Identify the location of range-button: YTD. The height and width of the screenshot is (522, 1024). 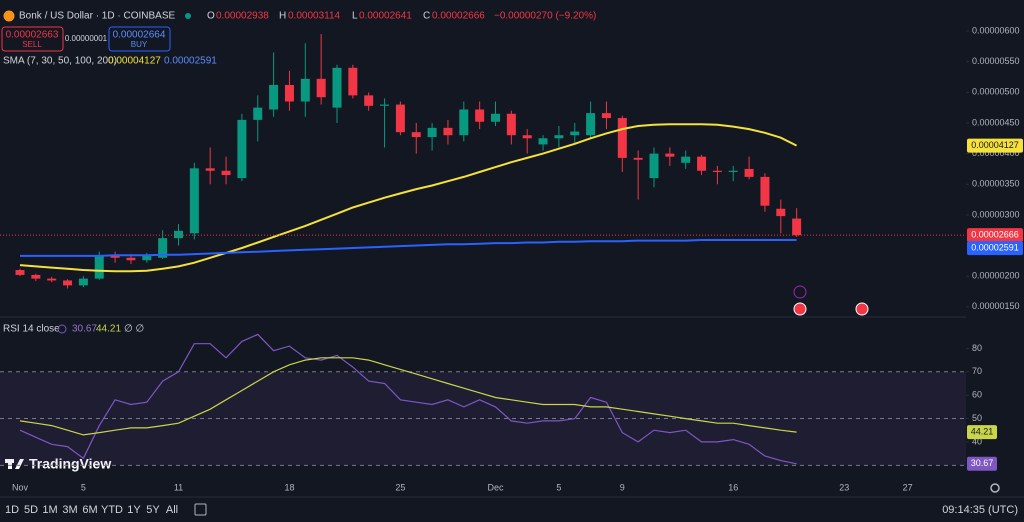
(112, 510).